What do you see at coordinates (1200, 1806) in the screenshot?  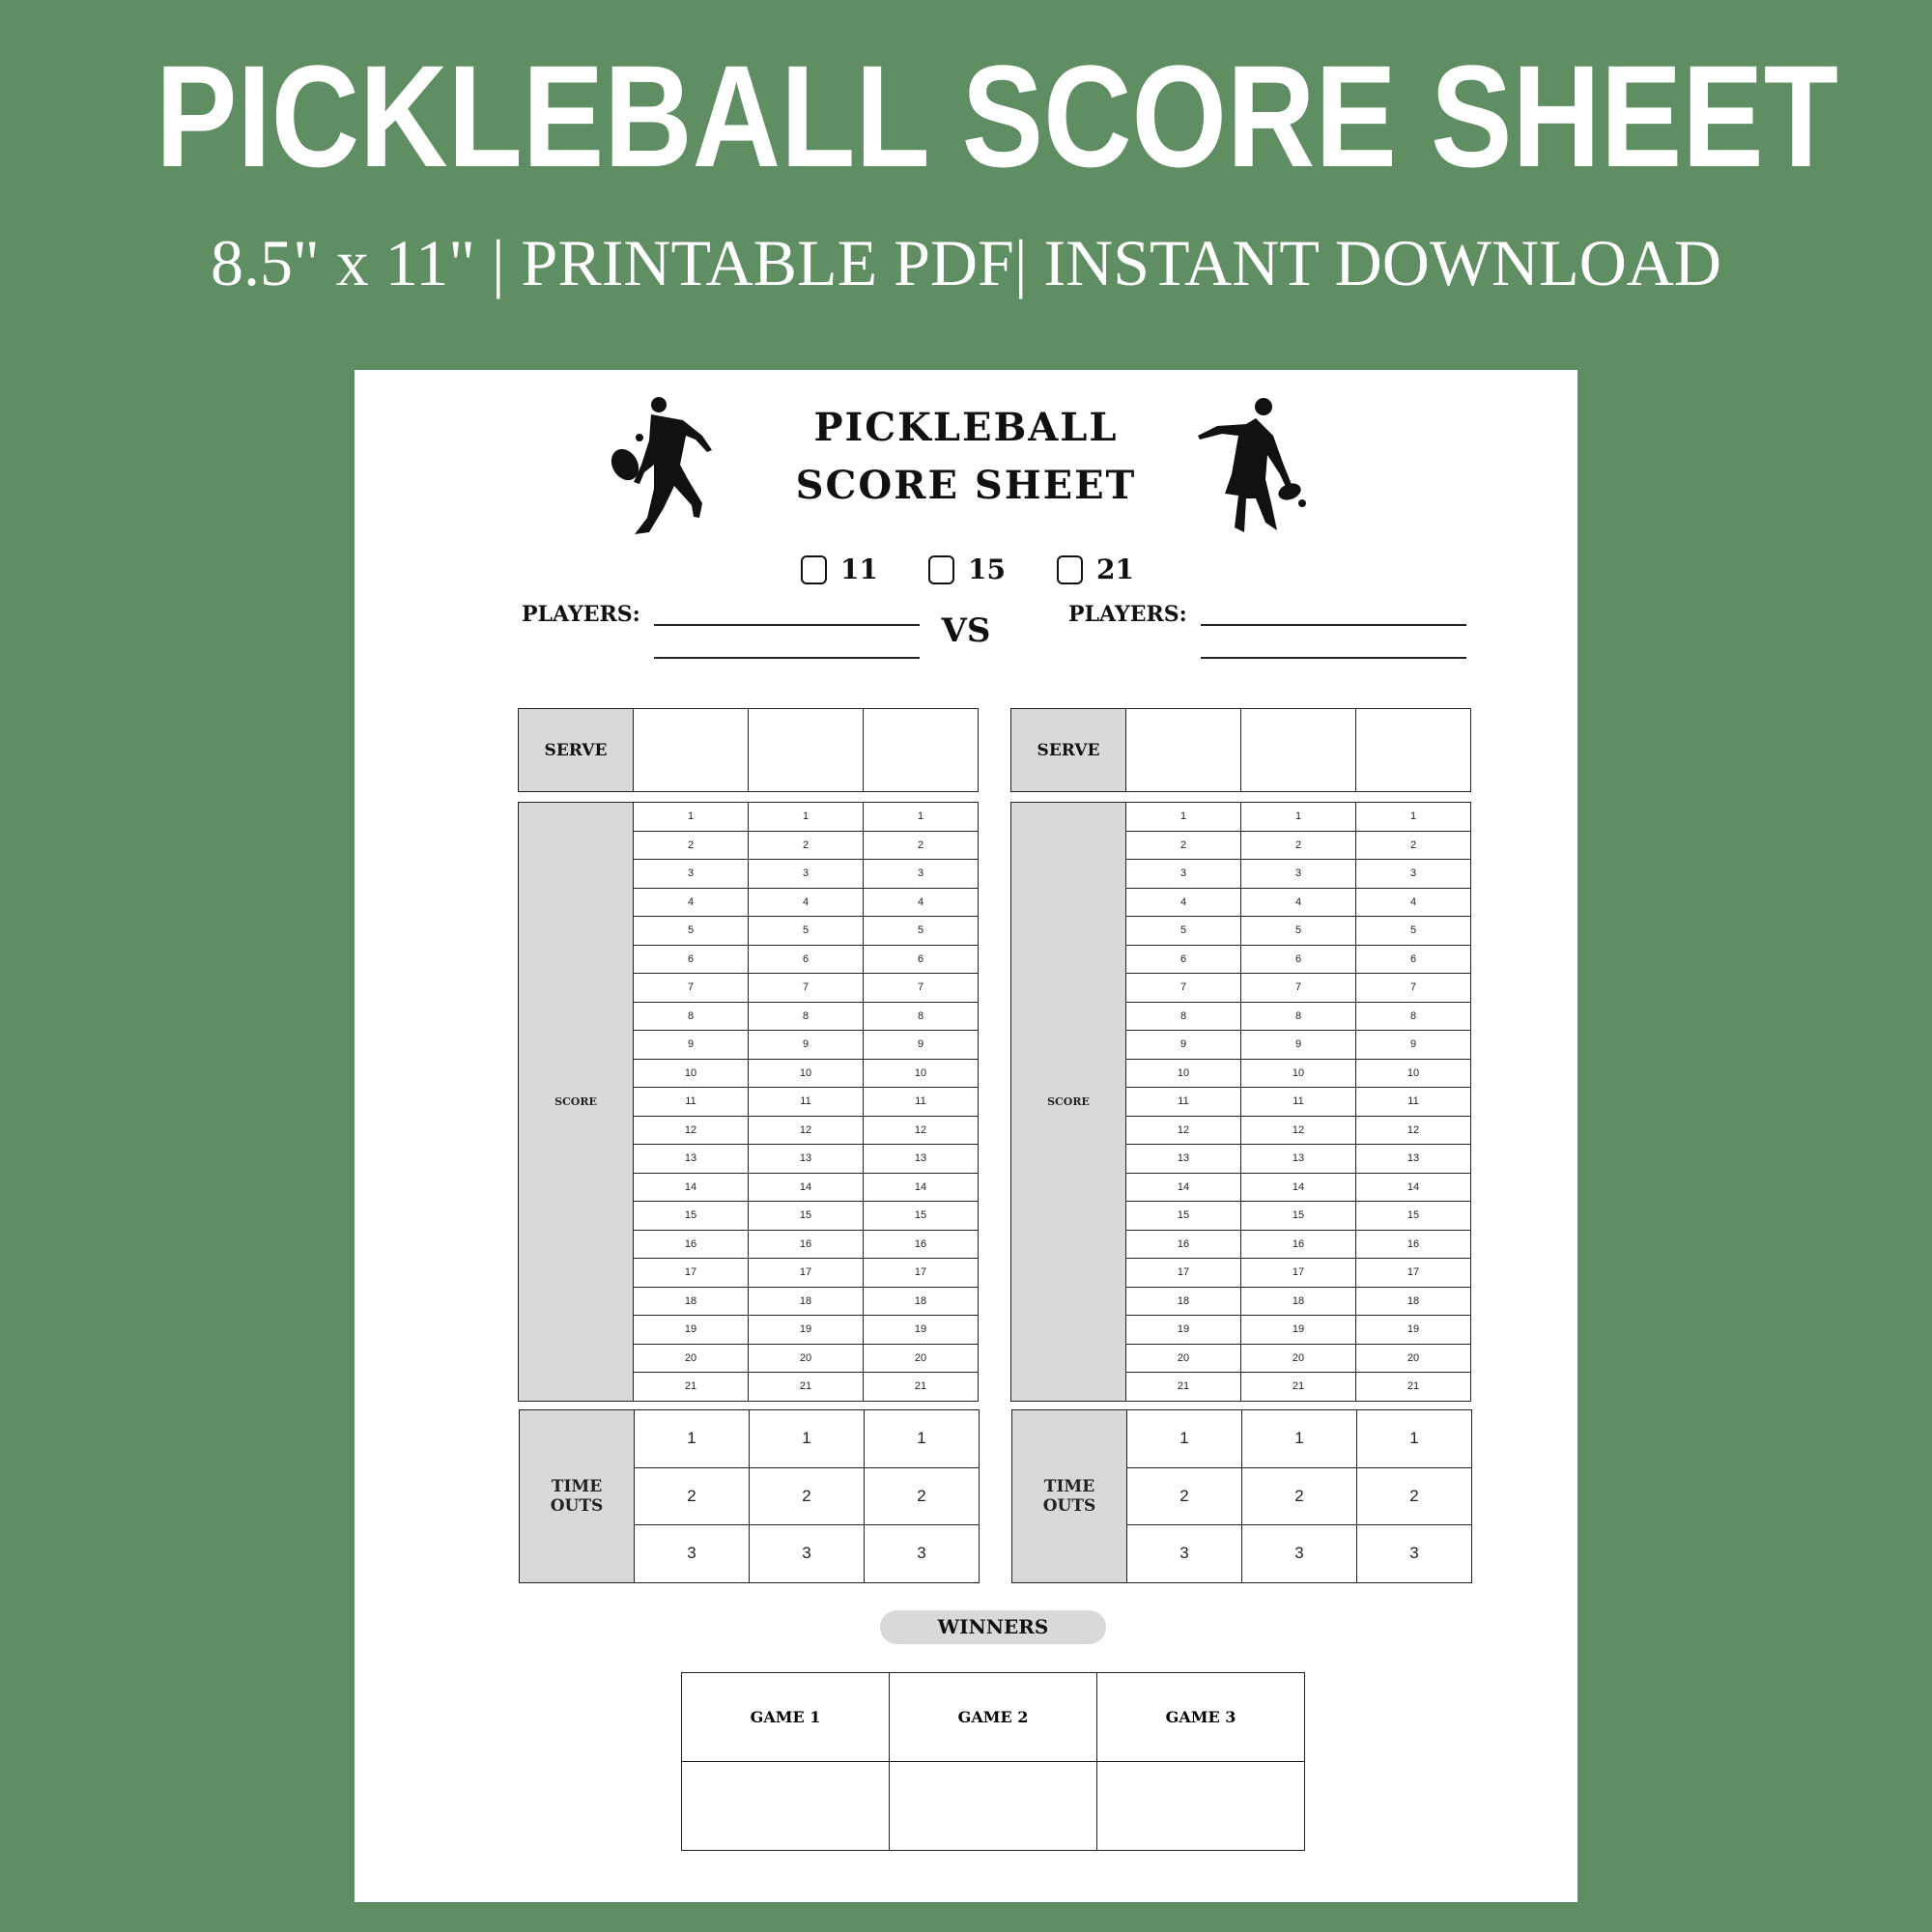 I see `game-3-winner-cell` at bounding box center [1200, 1806].